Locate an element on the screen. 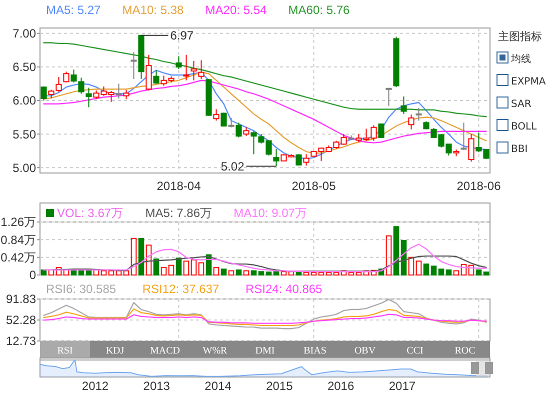 The height and width of the screenshot is (393, 550). text: MA20: 5.54 is located at coordinates (236, 10).